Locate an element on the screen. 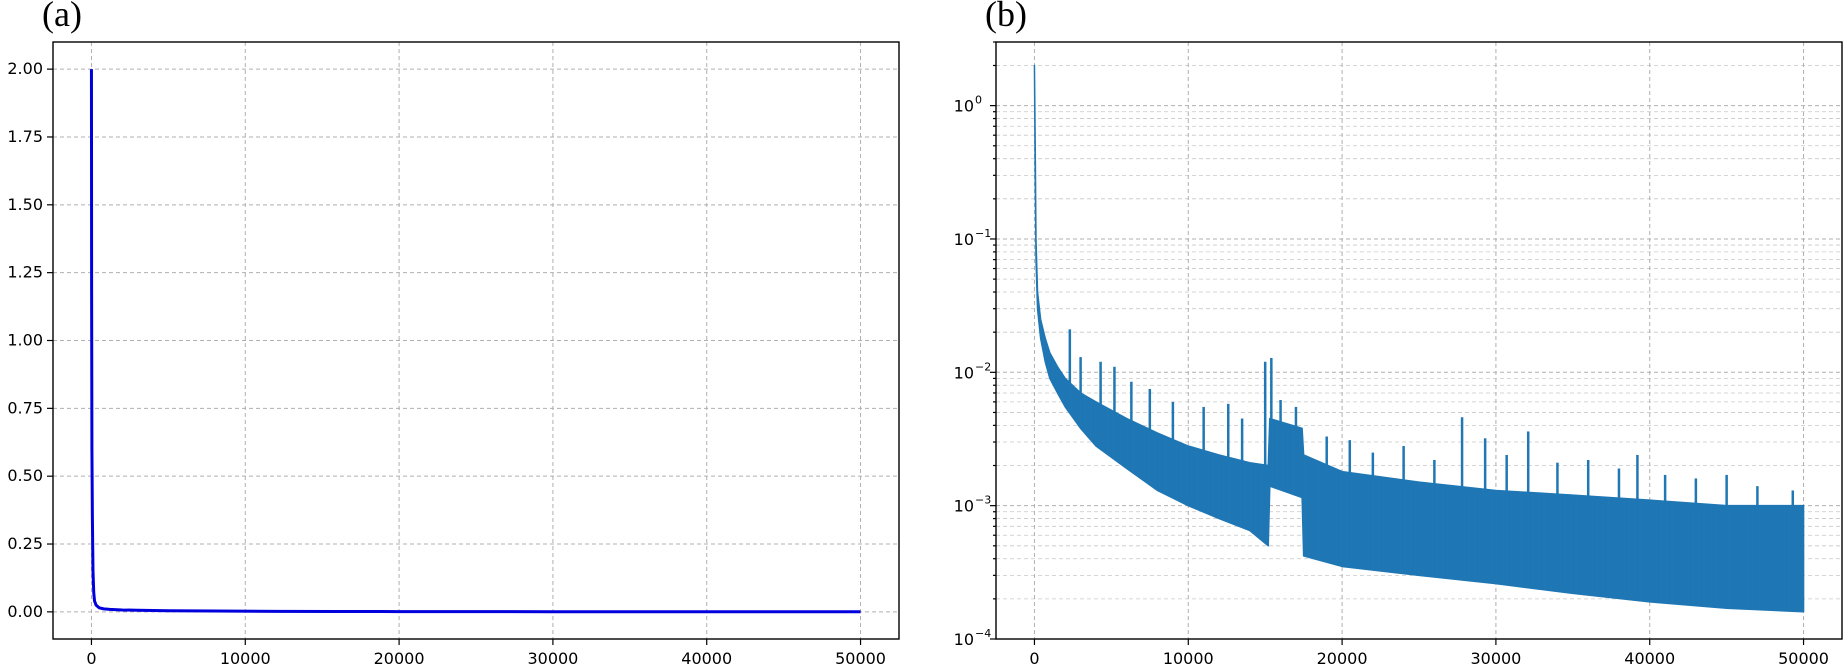  y-tick-label: 2.00 is located at coordinates (25, 68).